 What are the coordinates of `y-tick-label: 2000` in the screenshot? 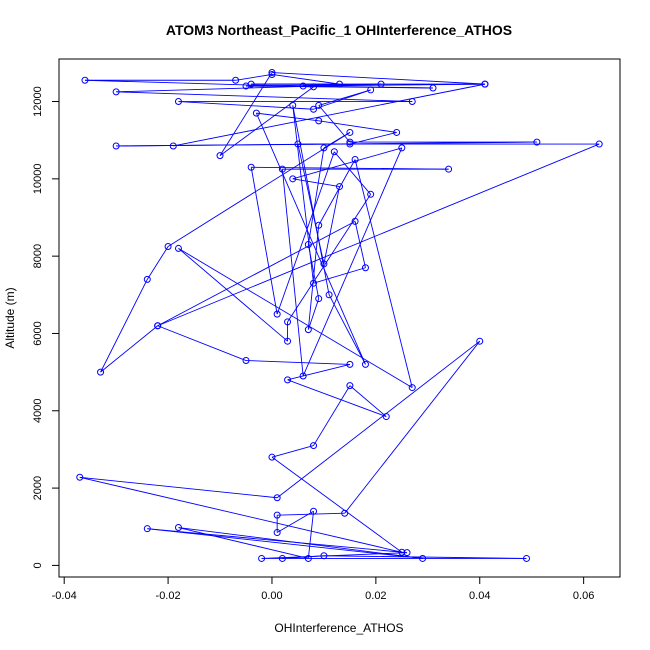 It's located at (38, 488).